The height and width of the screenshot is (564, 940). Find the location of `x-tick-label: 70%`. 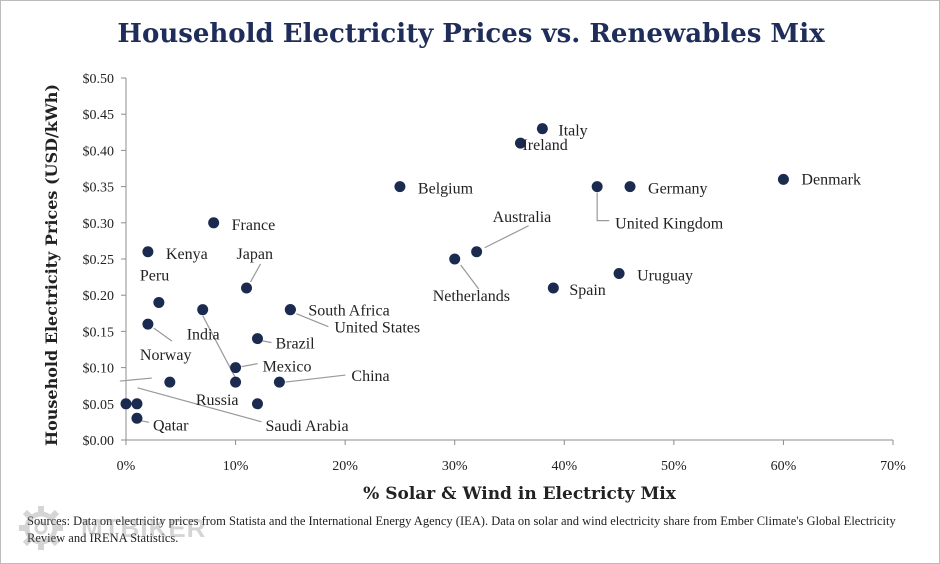

x-tick-label: 70% is located at coordinates (893, 466).